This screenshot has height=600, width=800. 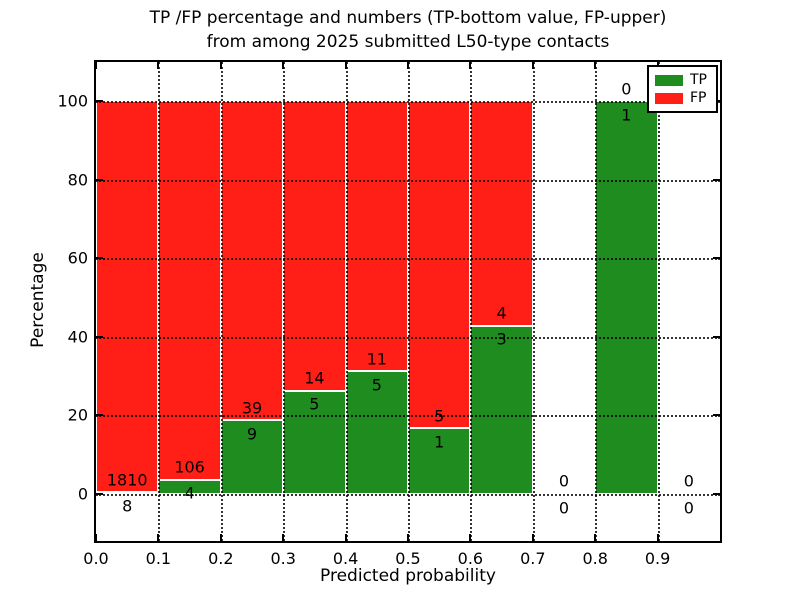 What do you see at coordinates (38, 300) in the screenshot?
I see `y-axis-label: Percentage` at bounding box center [38, 300].